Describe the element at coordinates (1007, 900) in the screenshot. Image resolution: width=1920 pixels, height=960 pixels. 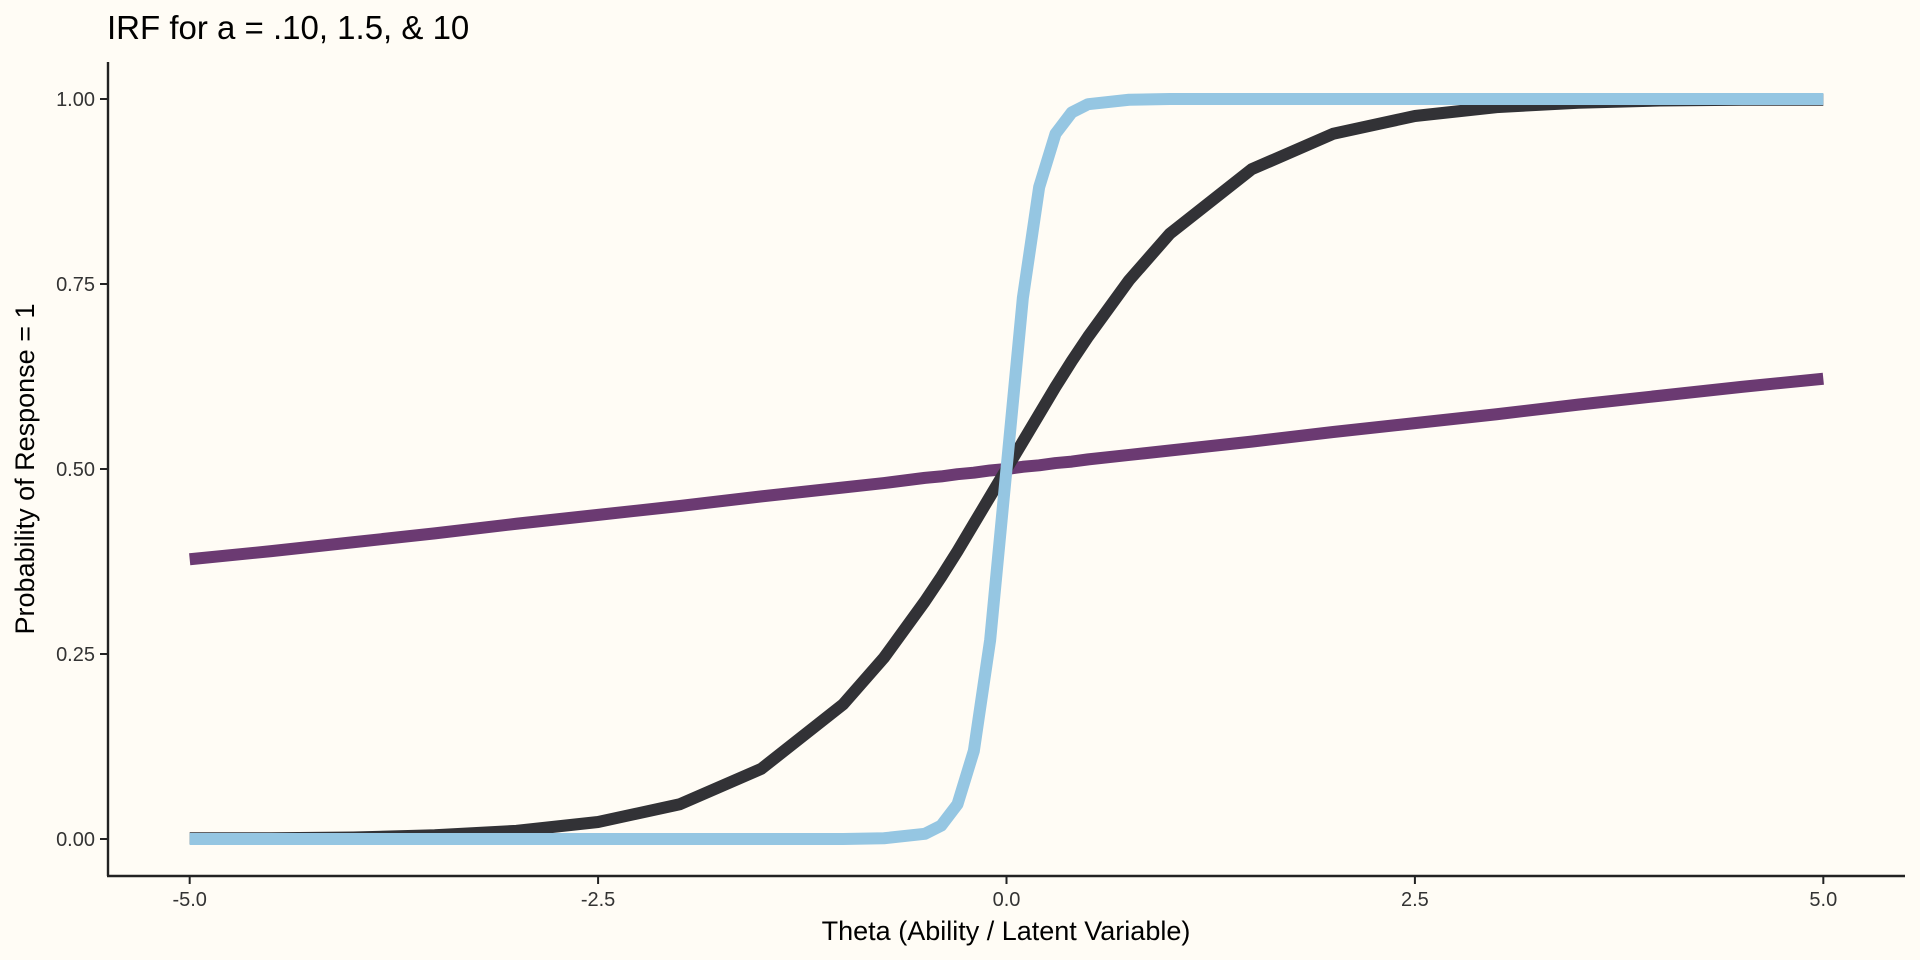
I see `x-tick-label: 0.0` at that location.